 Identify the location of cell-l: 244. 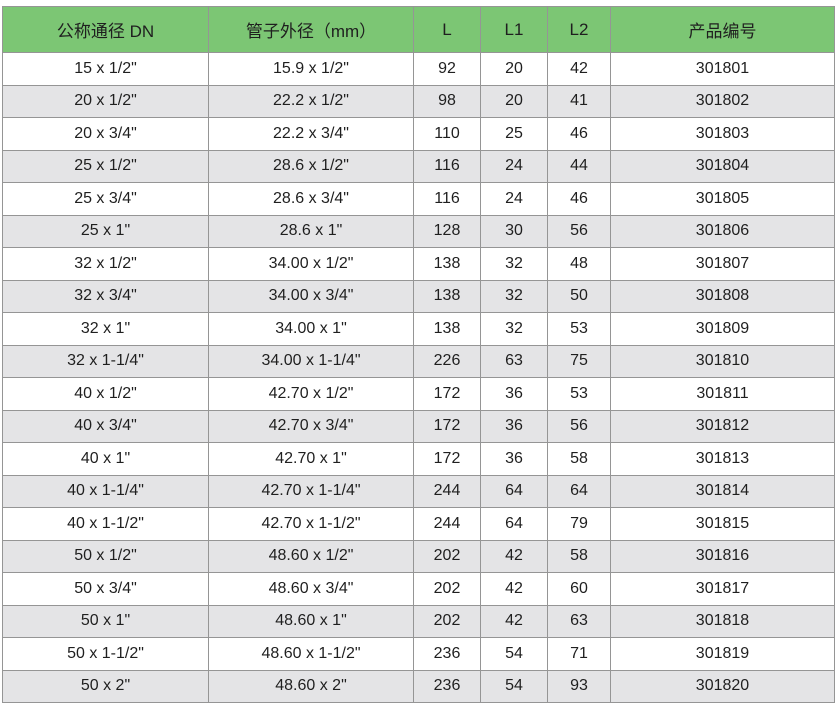
(447, 491).